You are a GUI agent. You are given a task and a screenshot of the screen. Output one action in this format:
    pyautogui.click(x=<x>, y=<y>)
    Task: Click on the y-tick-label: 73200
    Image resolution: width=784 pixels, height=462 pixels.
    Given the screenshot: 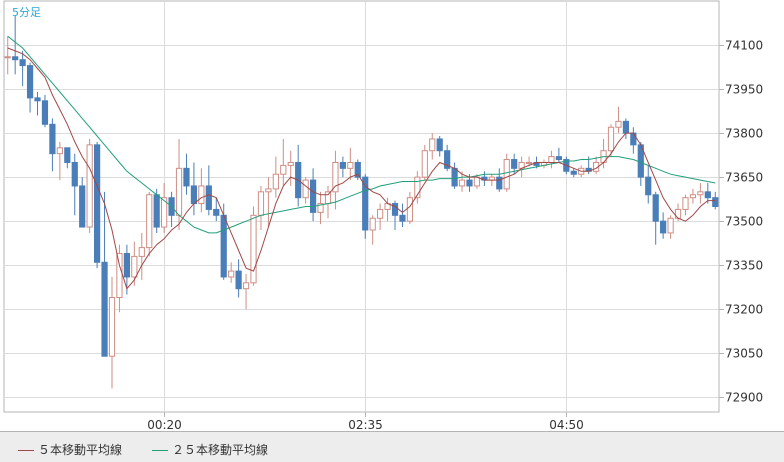 What is the action you would take?
    pyautogui.click(x=744, y=310)
    